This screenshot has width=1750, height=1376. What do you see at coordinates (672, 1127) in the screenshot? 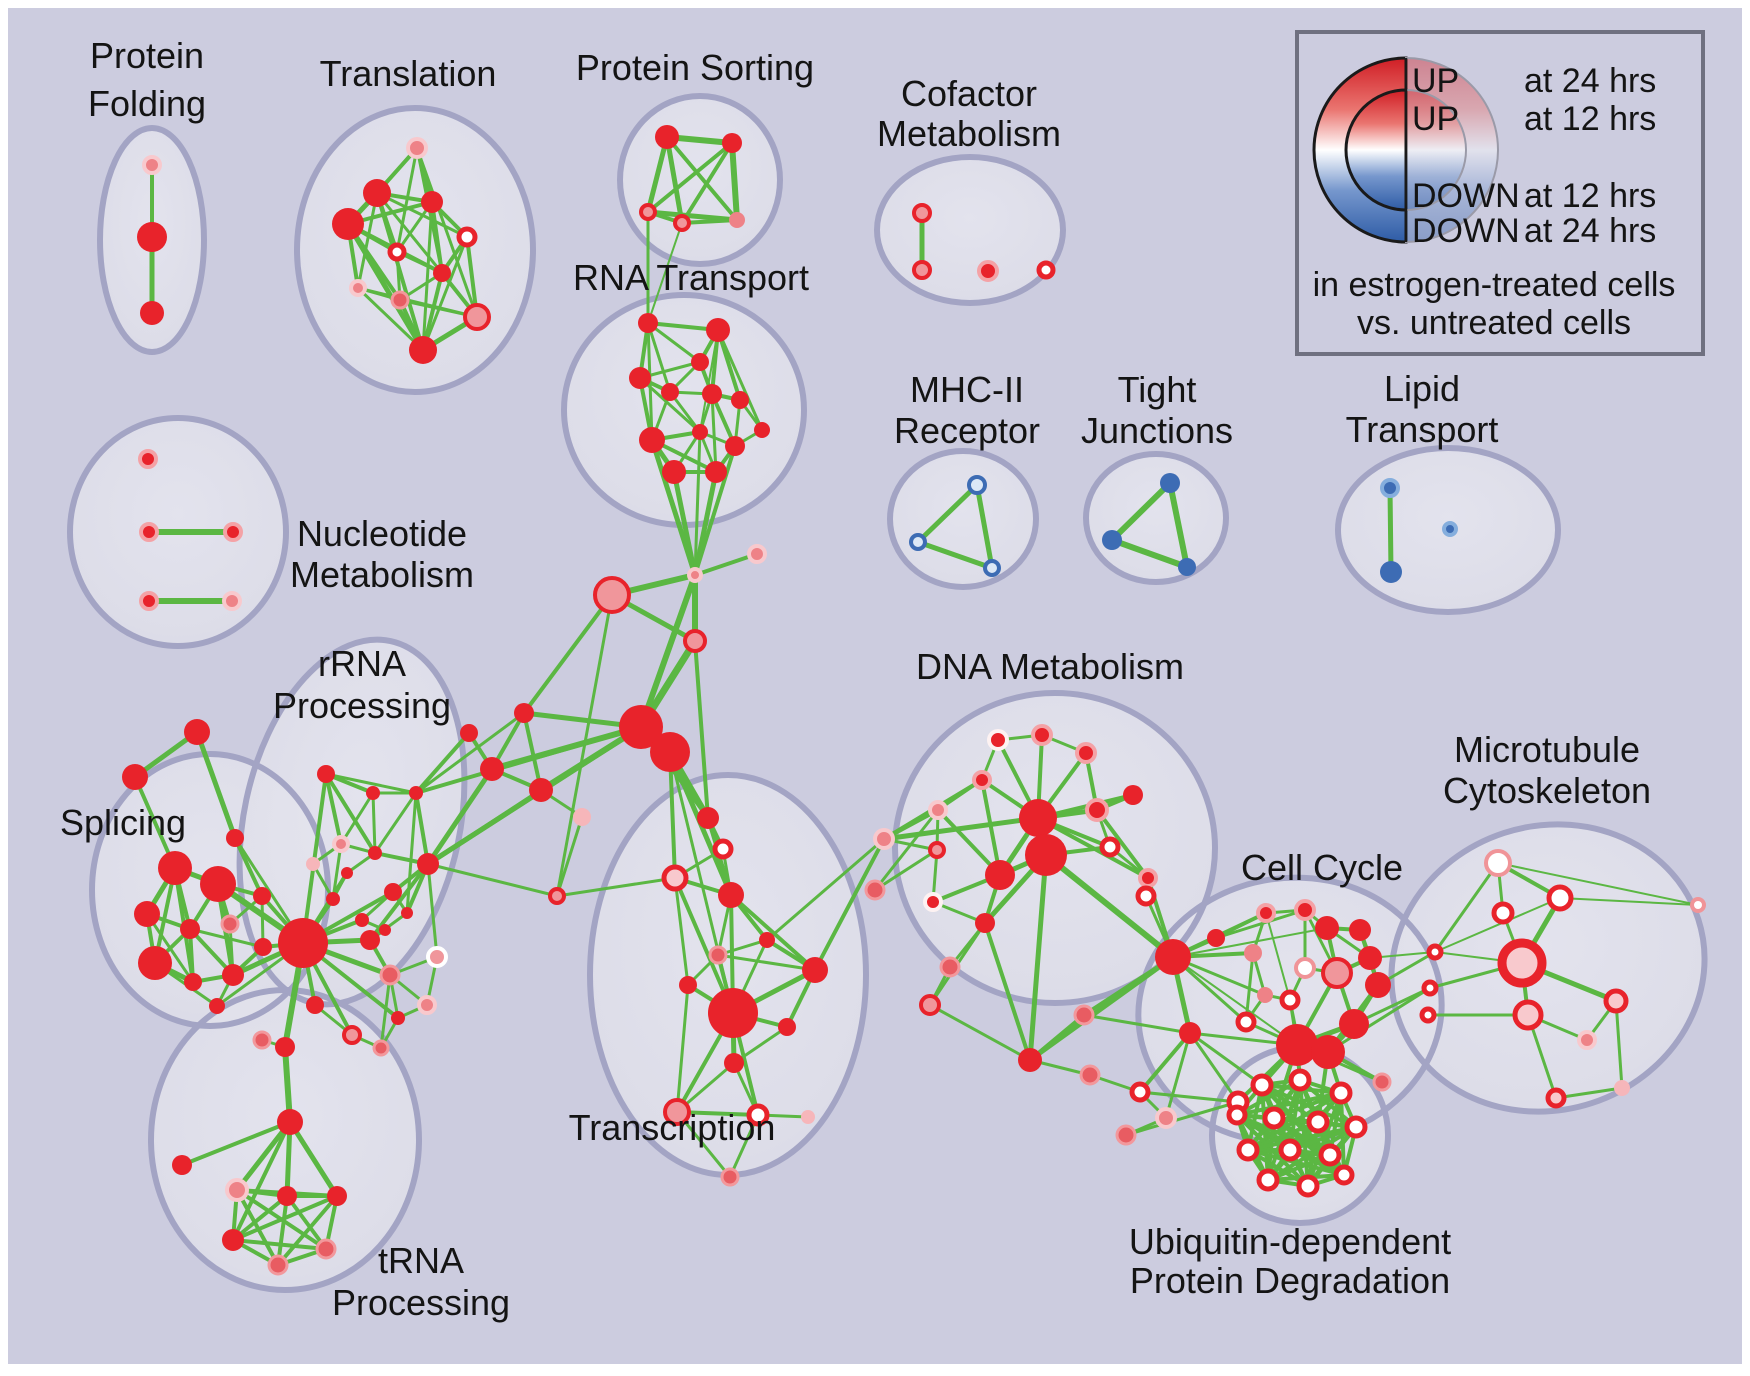
I see `cluster-transcription-label: Transcription` at bounding box center [672, 1127].